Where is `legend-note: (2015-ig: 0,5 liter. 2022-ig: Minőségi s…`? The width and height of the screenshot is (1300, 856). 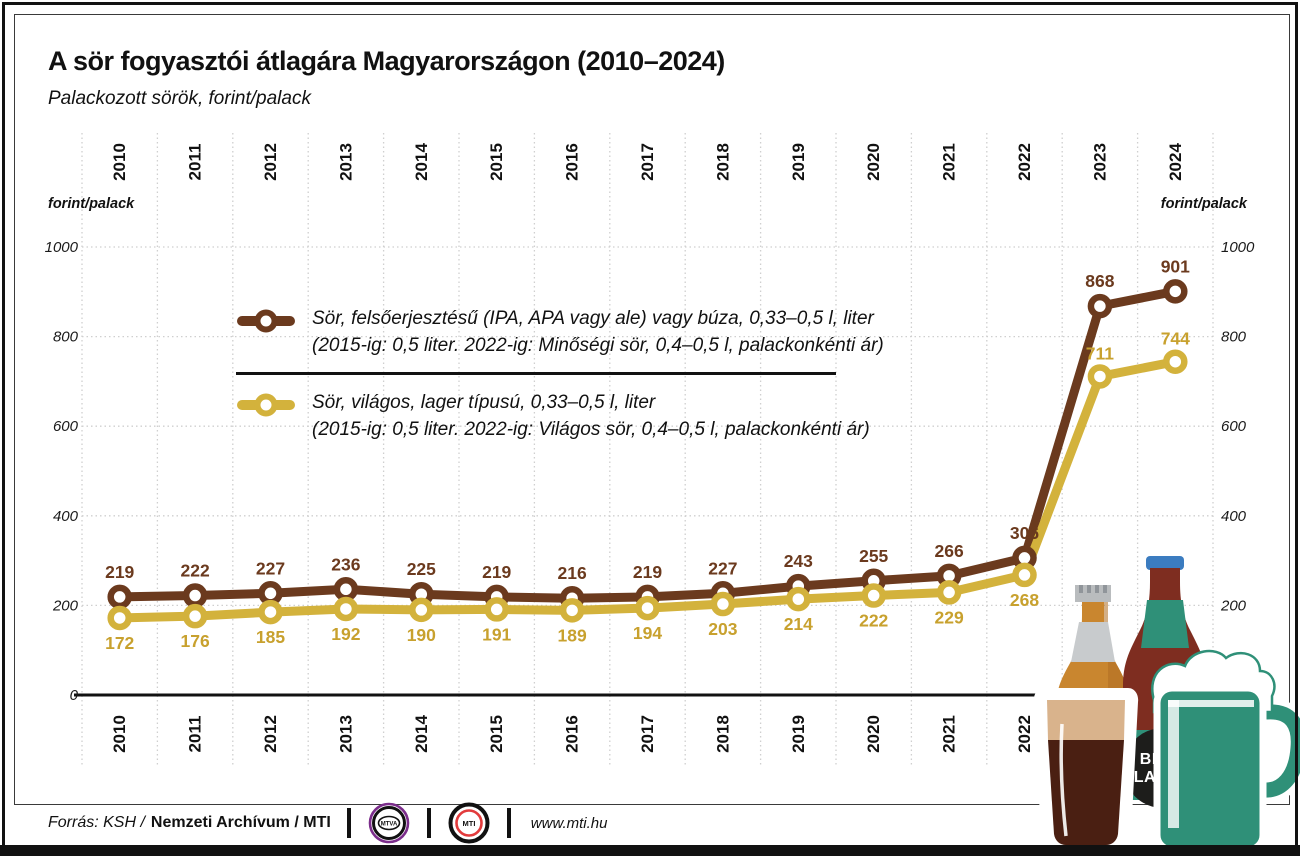 legend-note: (2015-ig: 0,5 liter. 2022-ig: Minőségi s… is located at coordinates (598, 345).